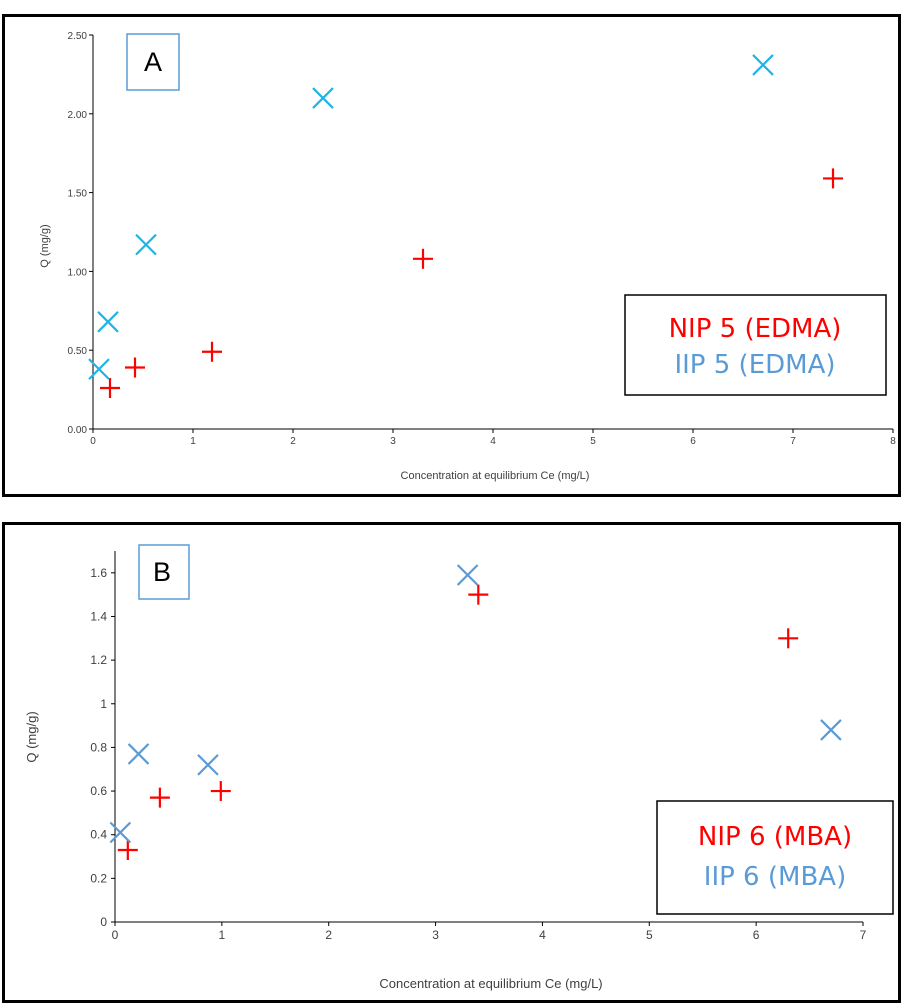 The image size is (903, 1005). Describe the element at coordinates (793, 441) in the screenshot. I see `x-tick-label-a: 7` at that location.